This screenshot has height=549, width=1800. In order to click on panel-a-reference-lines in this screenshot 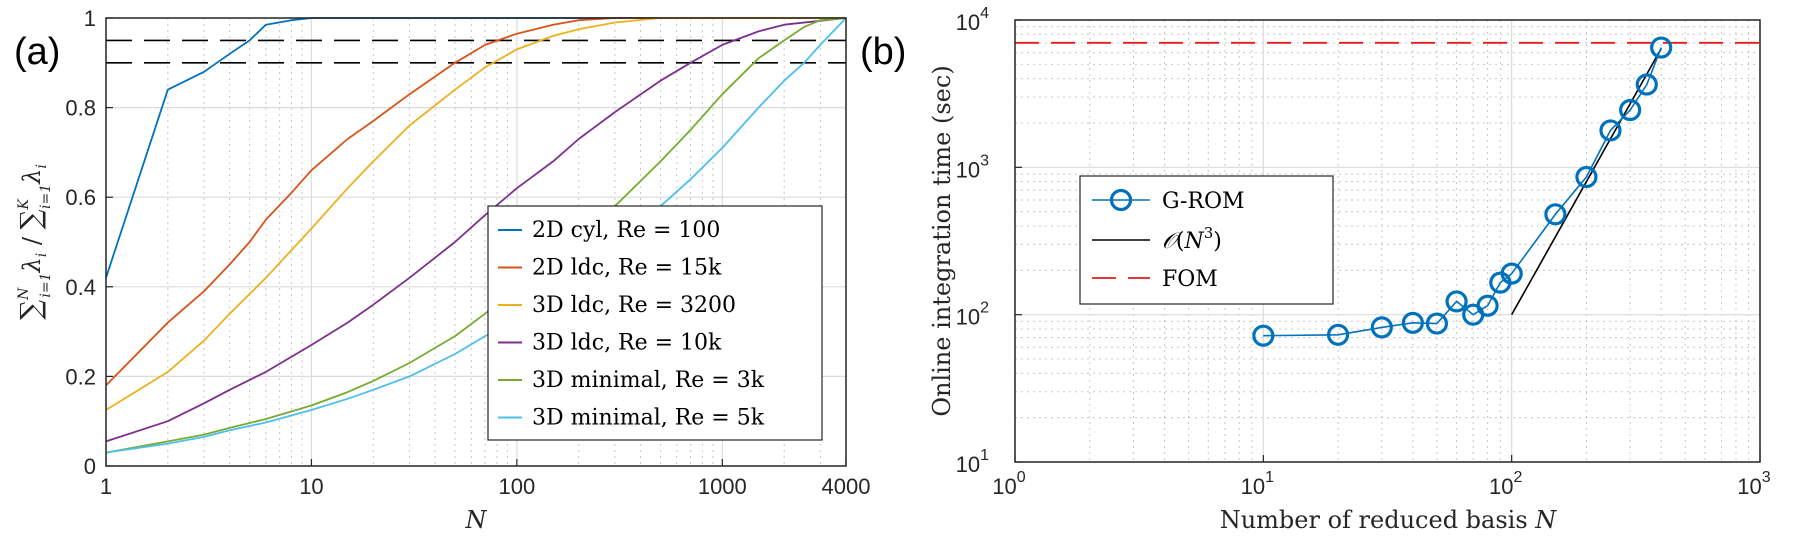, I will do `click(476, 51)`.